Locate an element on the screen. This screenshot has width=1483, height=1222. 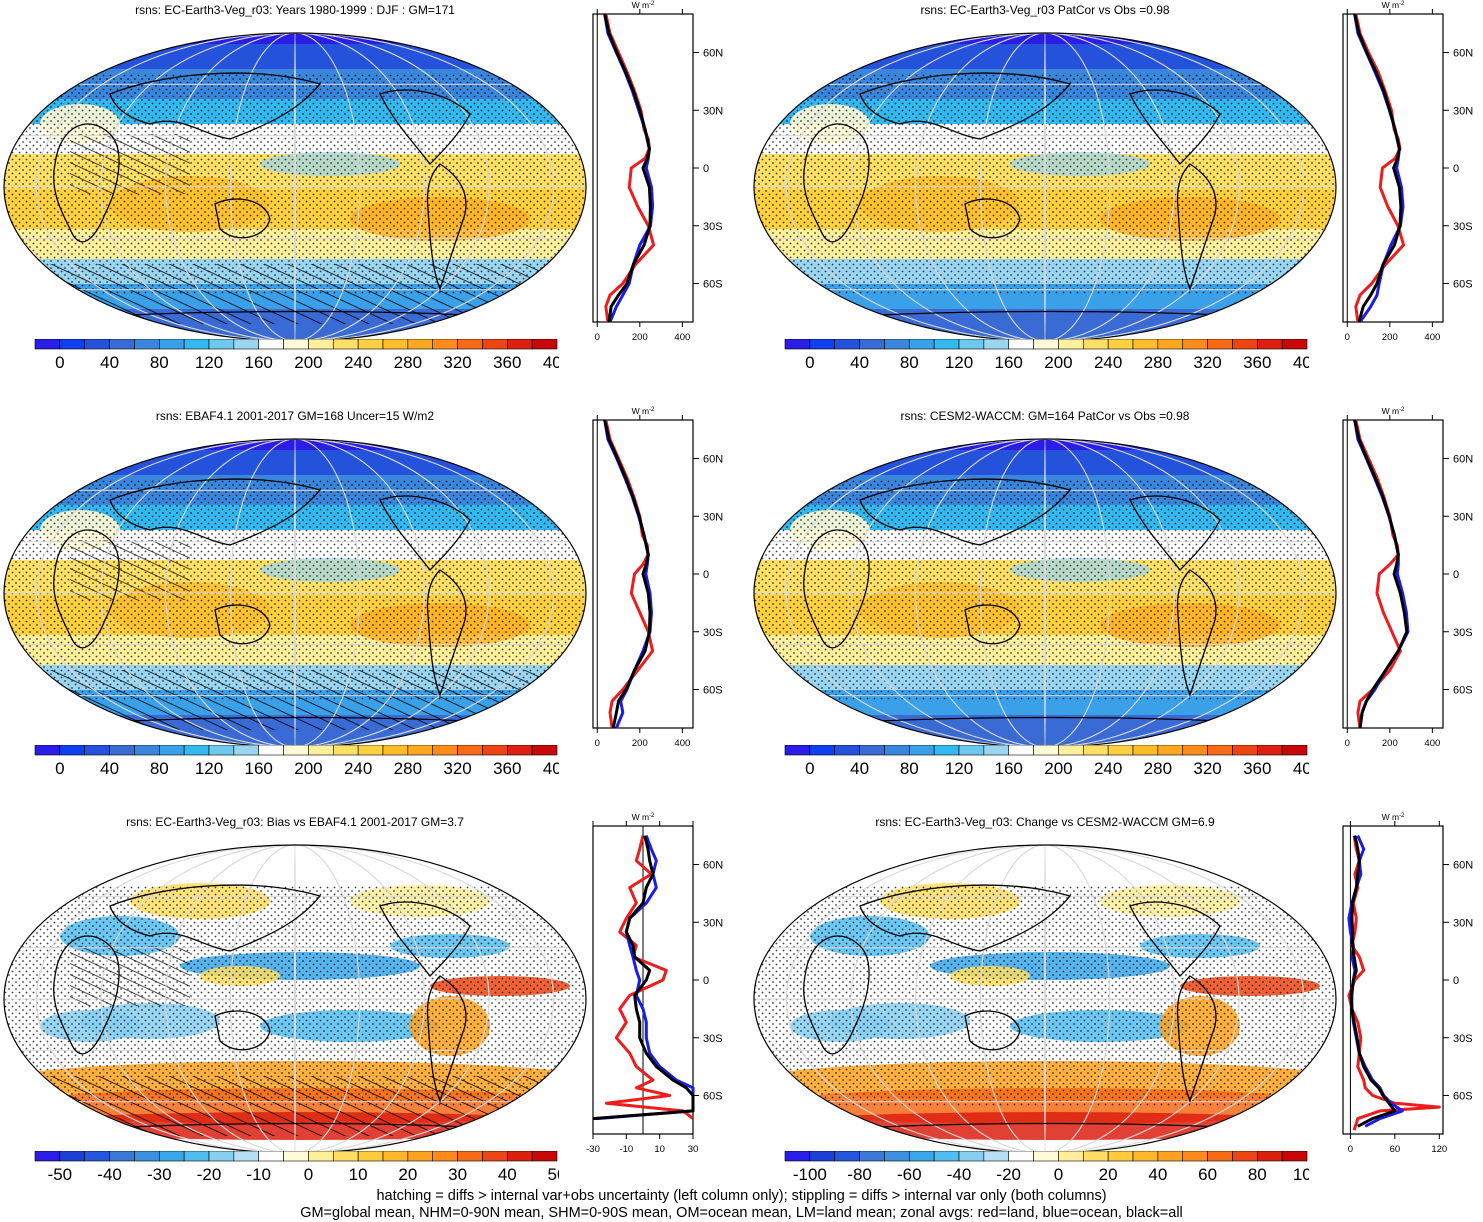
colorbar-label: 360 is located at coordinates (1257, 362).